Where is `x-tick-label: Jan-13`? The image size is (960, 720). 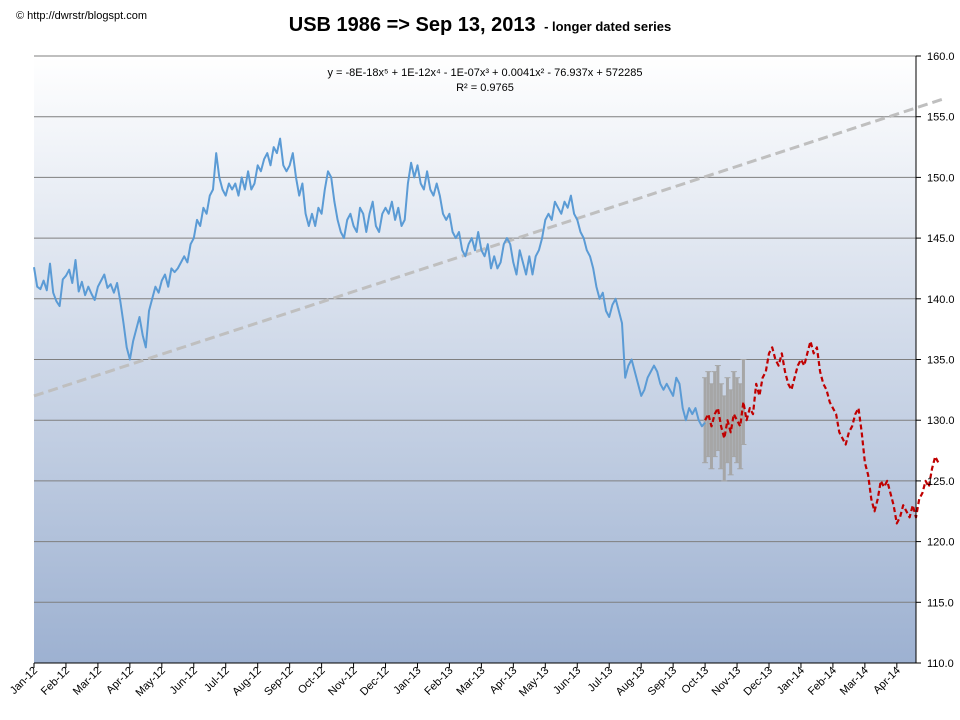
x-tick-label: Jan-13 is located at coordinates (407, 681).